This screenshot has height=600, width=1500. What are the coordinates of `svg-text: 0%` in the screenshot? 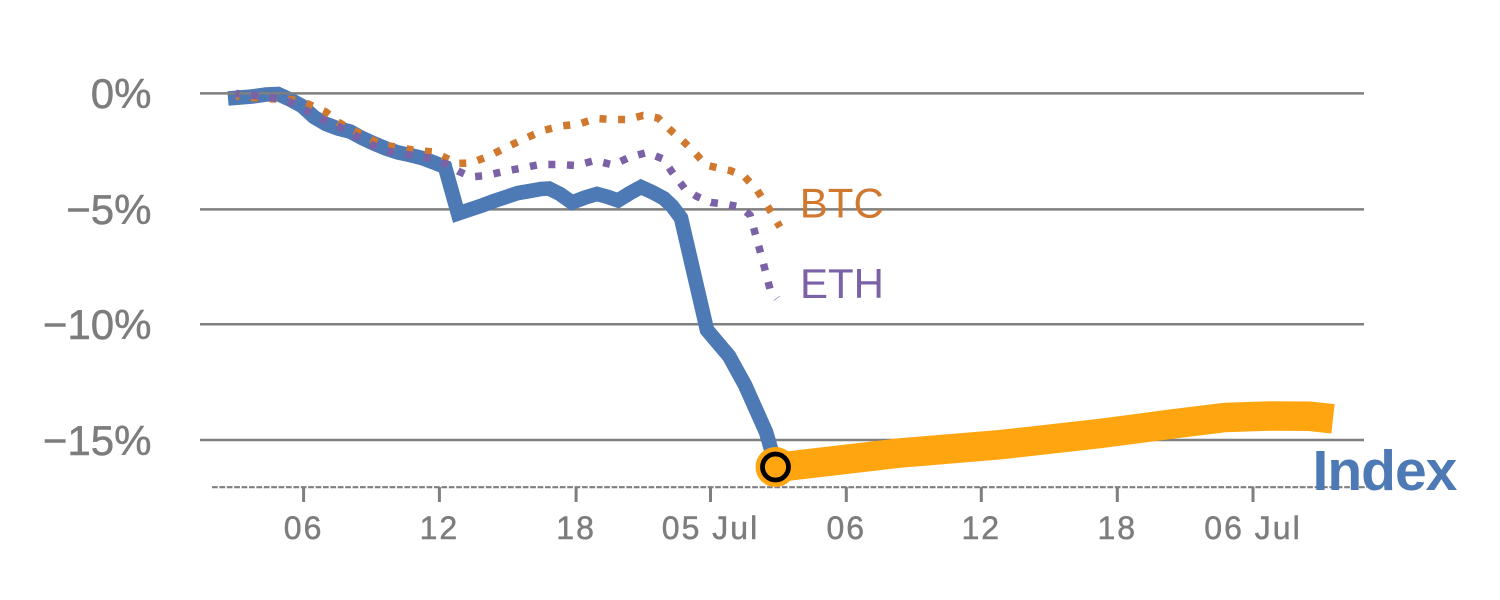 It's located at (121, 93).